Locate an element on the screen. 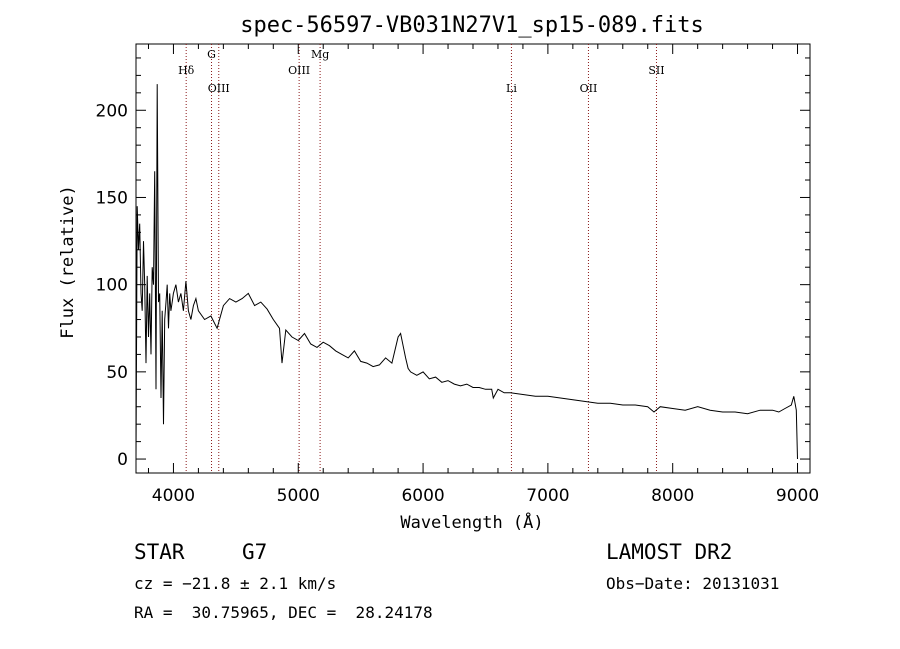 This screenshot has width=900, height=649. y-tick-label: 50 is located at coordinates (117, 373).